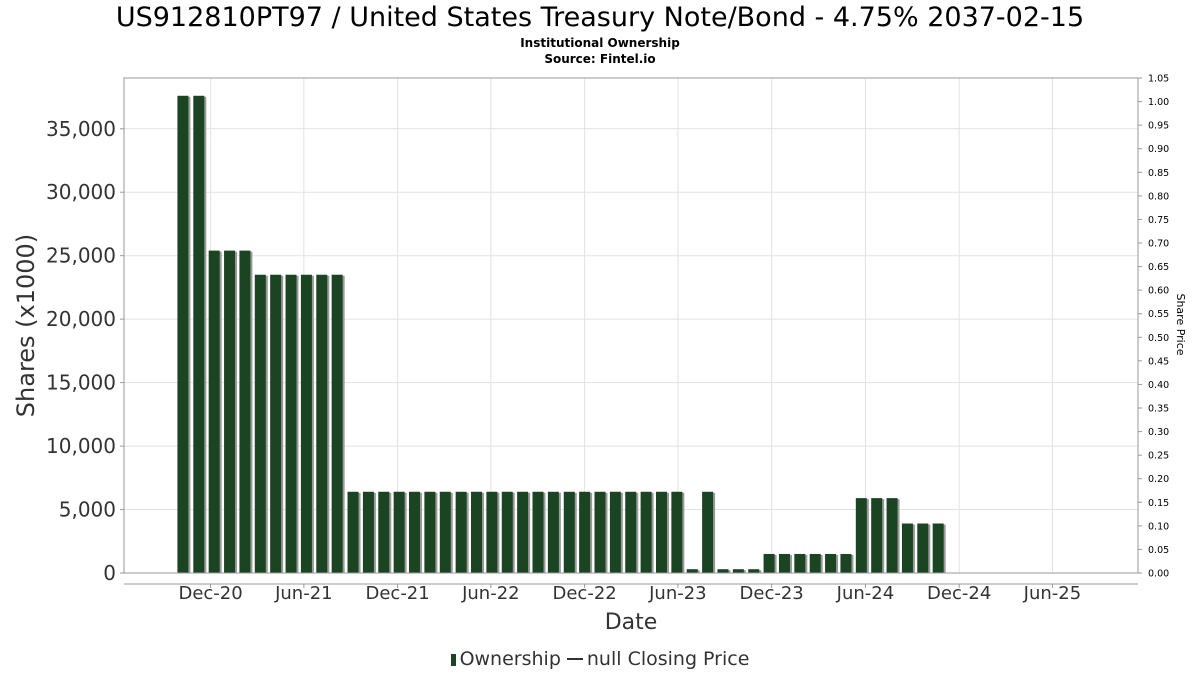 The image size is (1200, 675). What do you see at coordinates (585, 593) in the screenshot?
I see `x-tick-label: Dec-22` at bounding box center [585, 593].